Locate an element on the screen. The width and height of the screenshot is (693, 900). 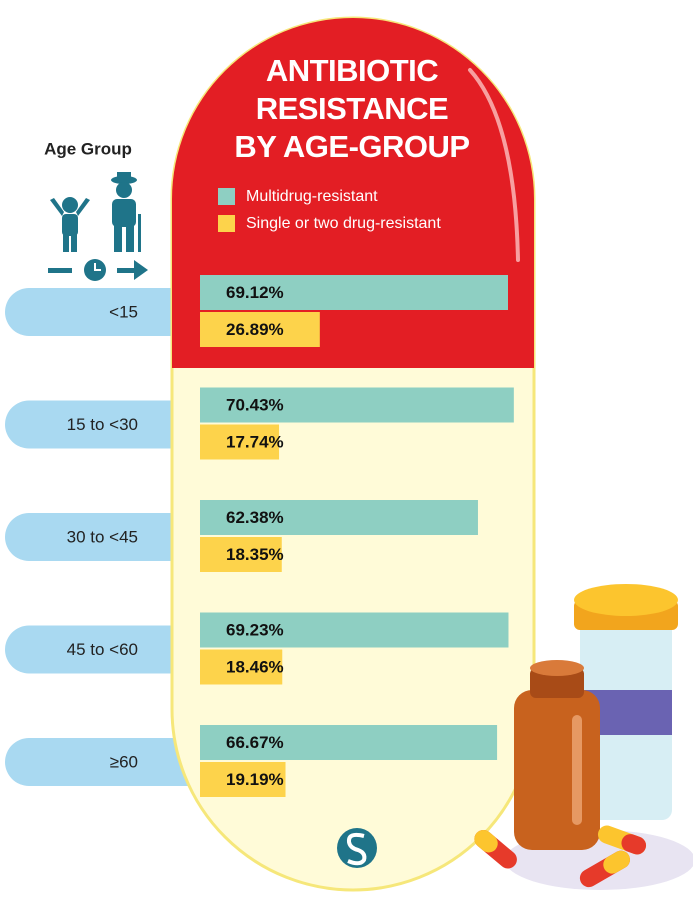
category-label: 45 to <60 is located at coordinates (102, 649).